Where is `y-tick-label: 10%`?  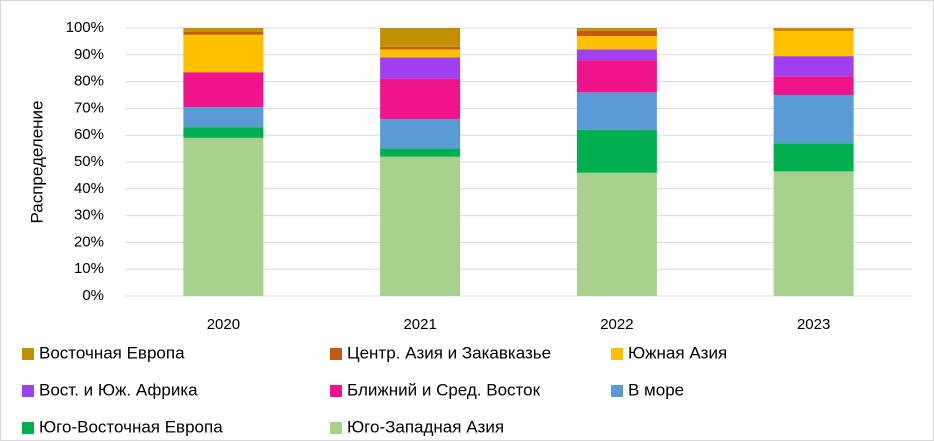
y-tick-label: 10% is located at coordinates (89, 268).